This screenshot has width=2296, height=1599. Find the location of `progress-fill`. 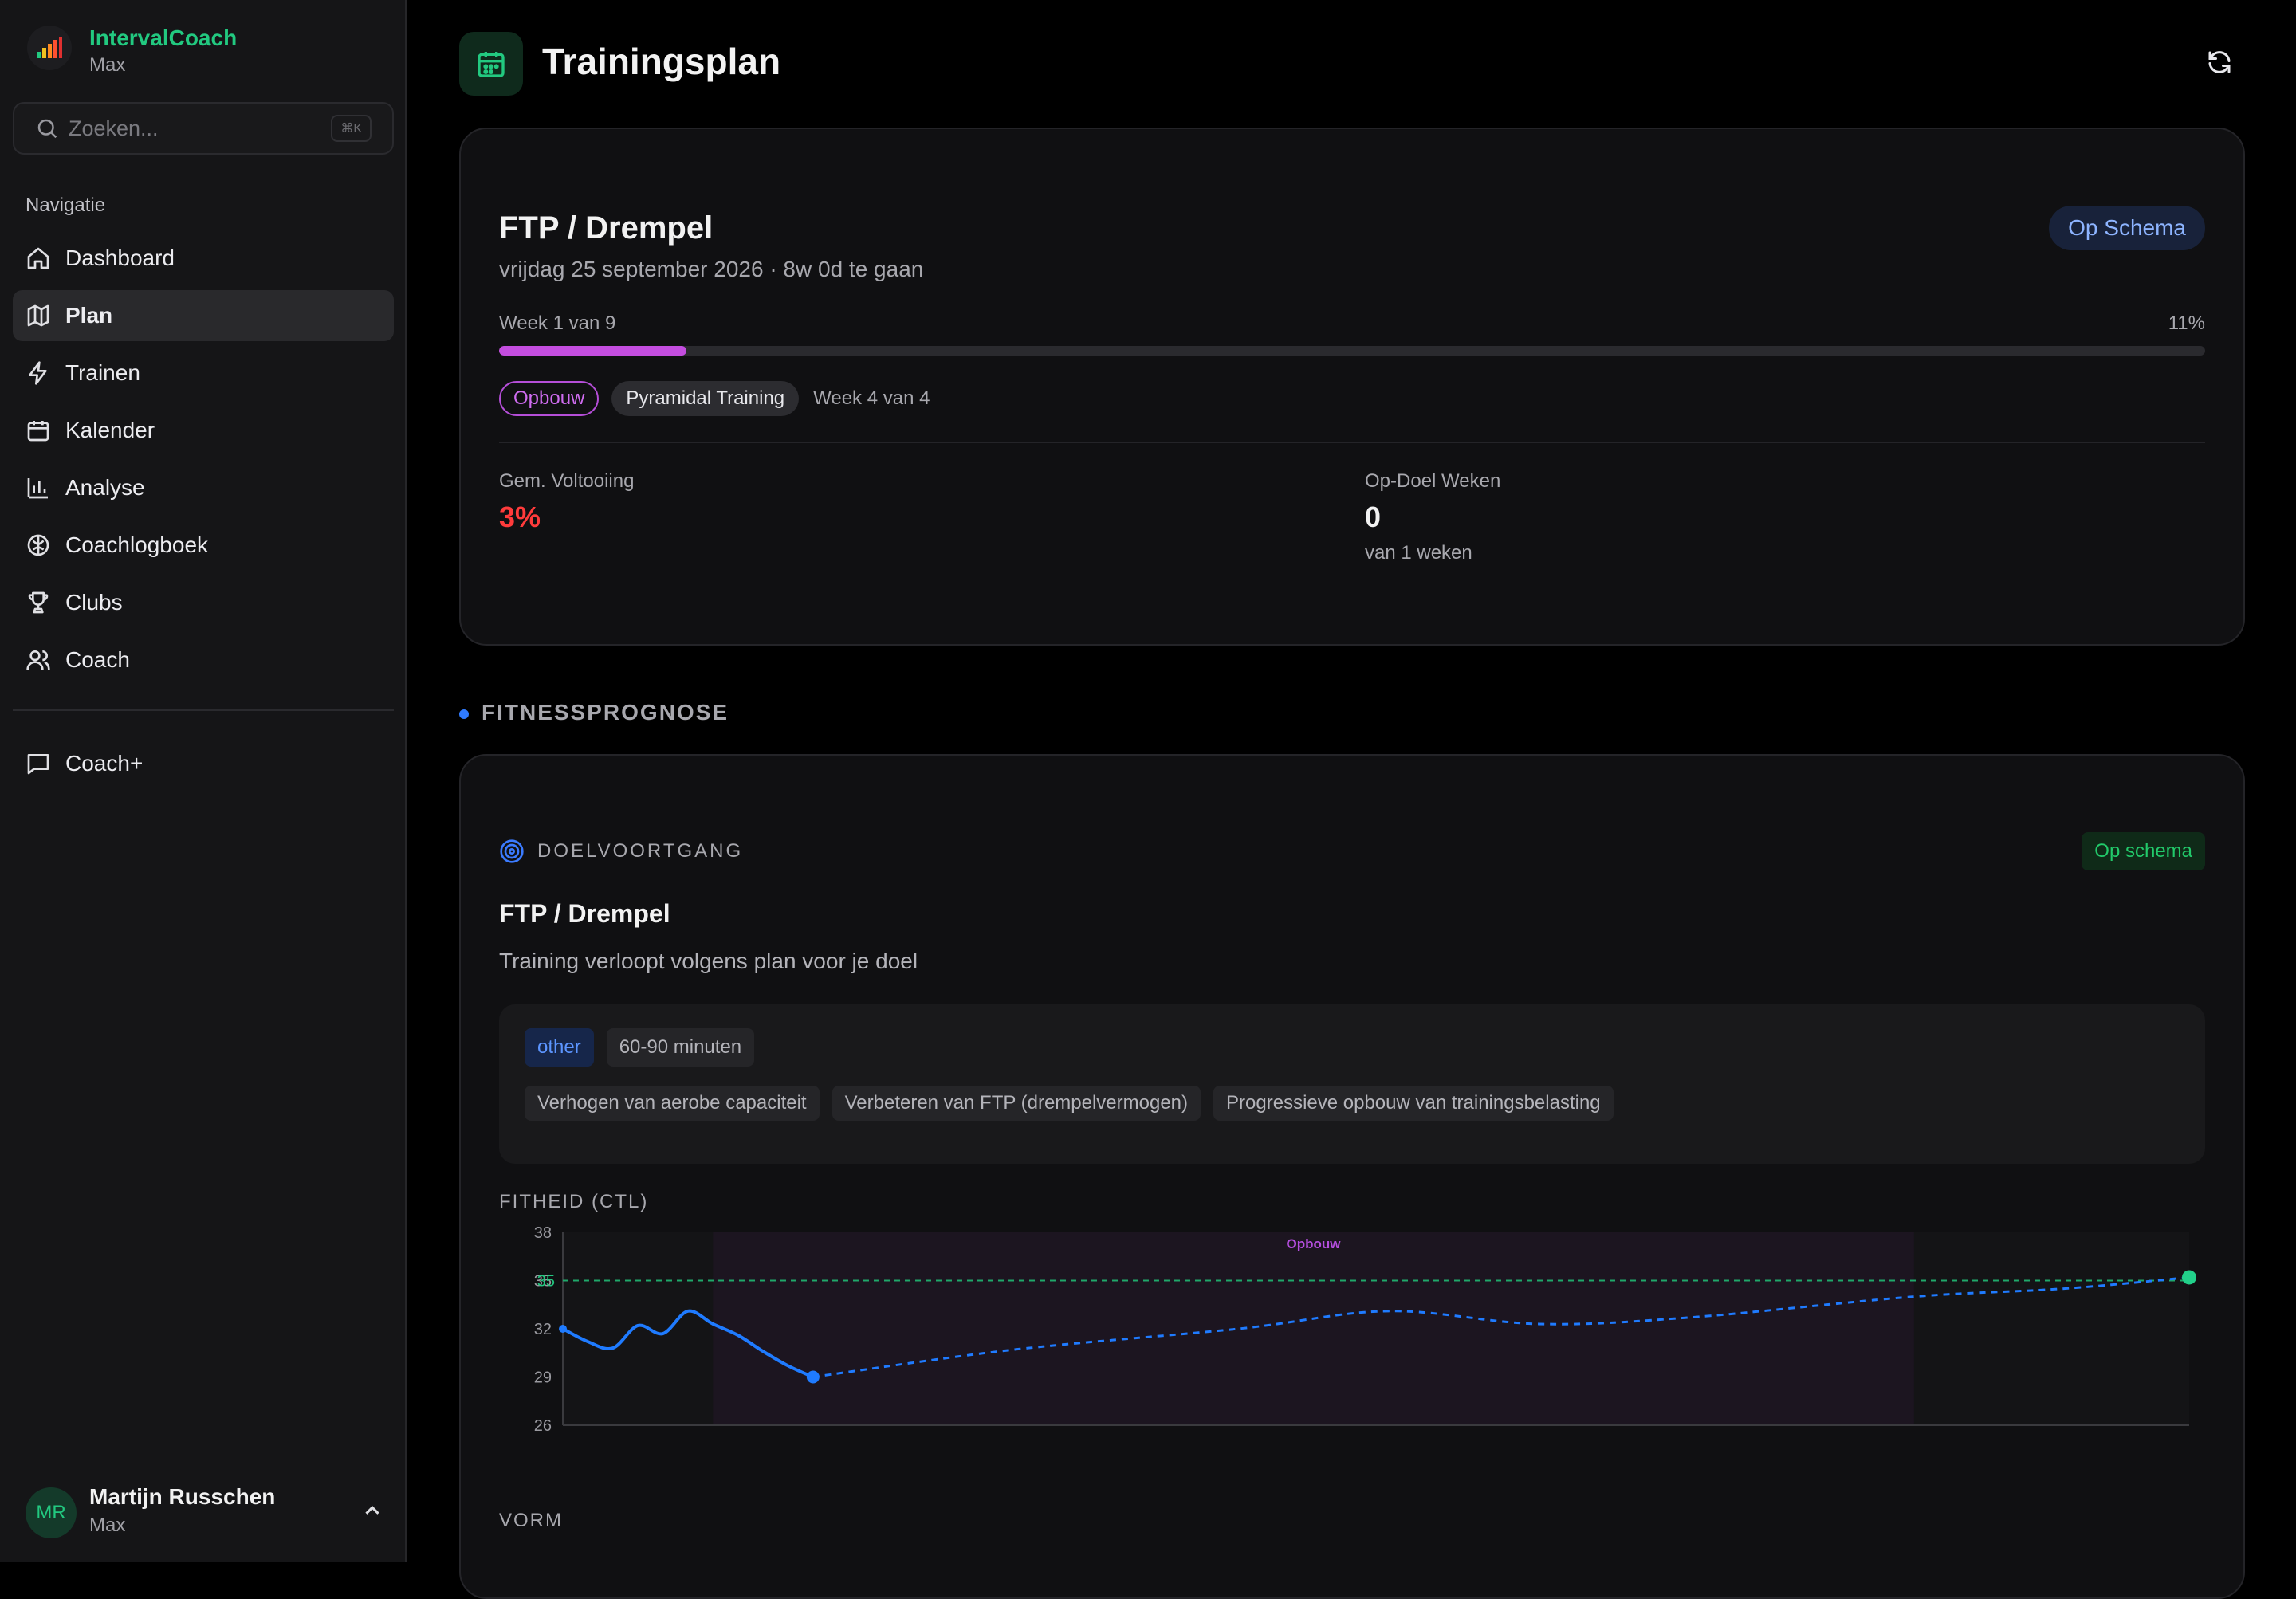

progress-fill is located at coordinates (593, 351).